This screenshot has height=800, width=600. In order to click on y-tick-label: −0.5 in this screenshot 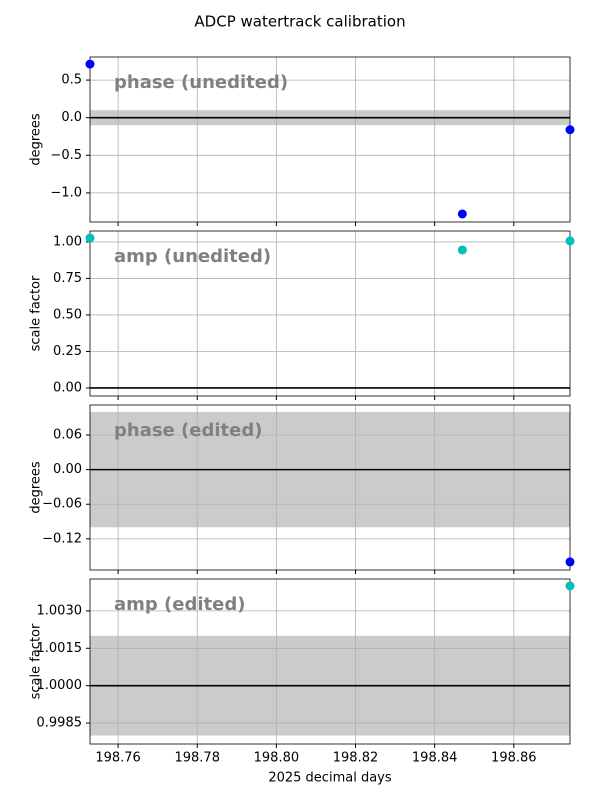, I will do `click(66, 155)`.